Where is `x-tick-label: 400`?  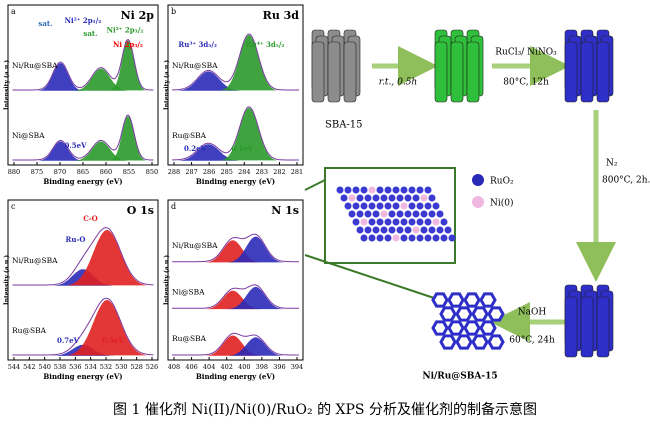
x-tick-label: 400 is located at coordinates (244, 367).